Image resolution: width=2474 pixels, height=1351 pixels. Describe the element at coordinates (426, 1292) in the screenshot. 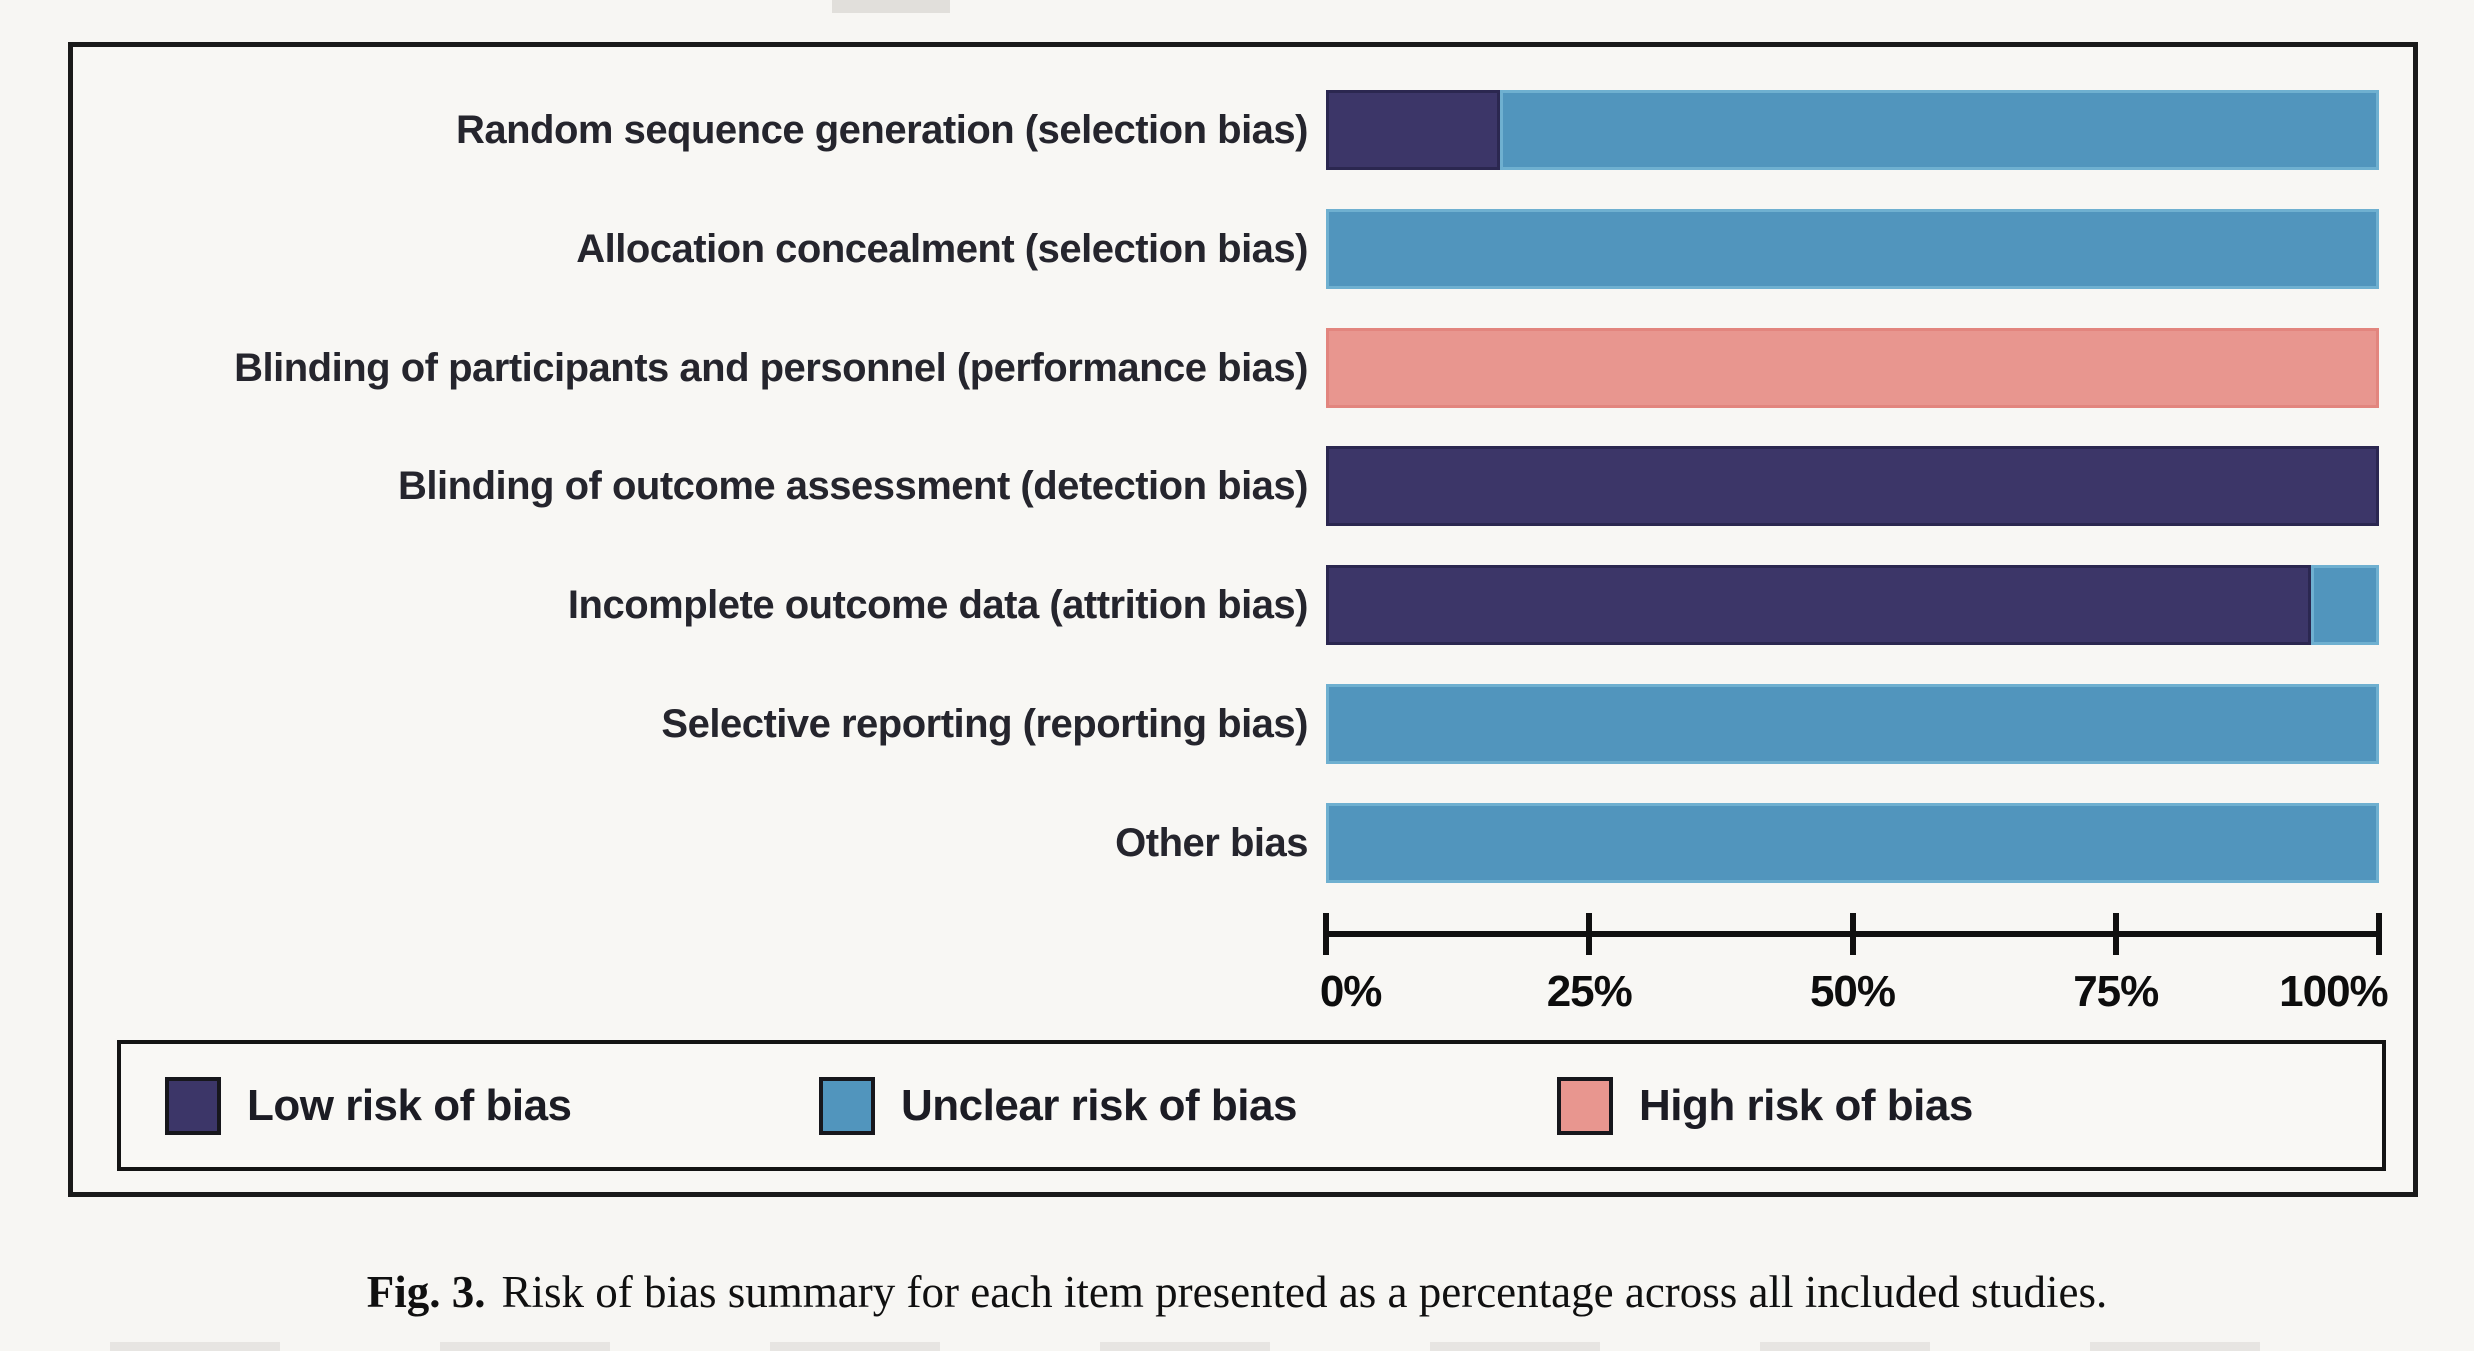

I see `caption-label: Fig. 3.` at that location.